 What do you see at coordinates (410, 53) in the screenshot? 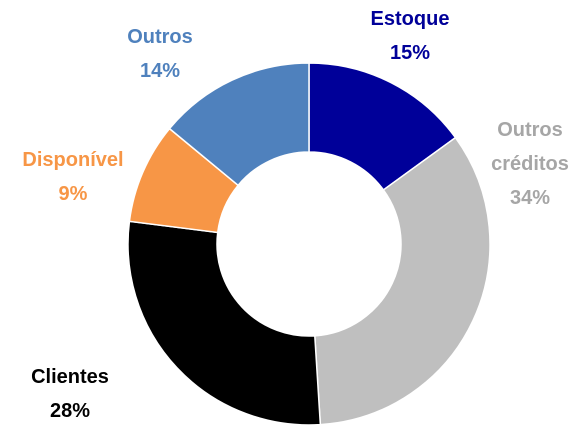
I see `slice-value: 15%` at bounding box center [410, 53].